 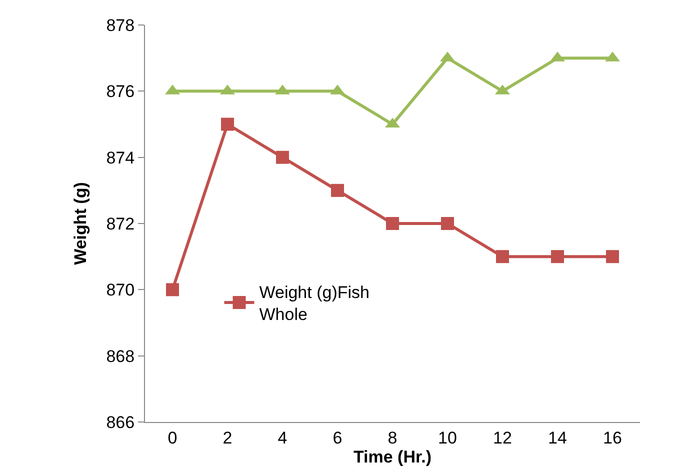 What do you see at coordinates (120, 25) in the screenshot?
I see `y-tick-label: 878` at bounding box center [120, 25].